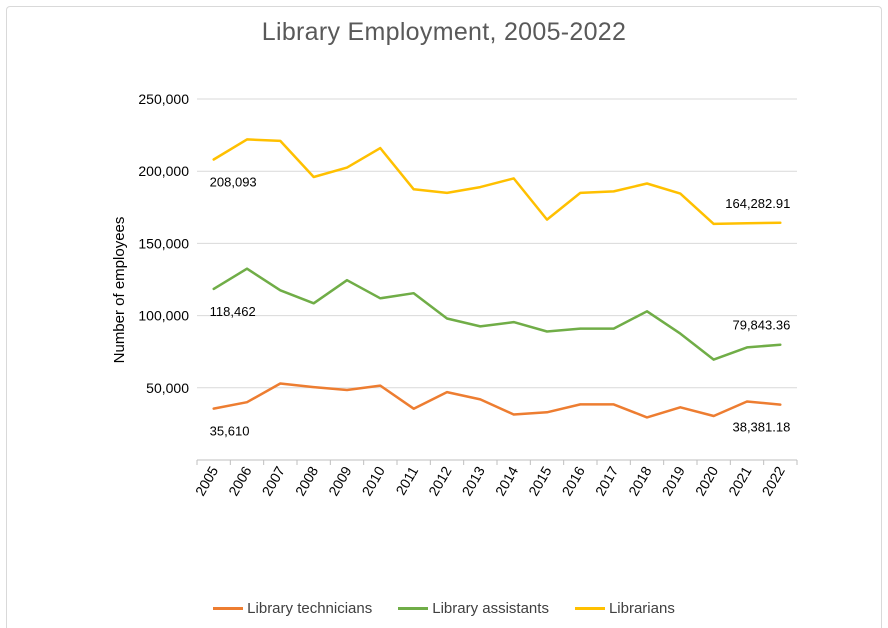 This screenshot has height=628, width=888. Describe the element at coordinates (440, 480) in the screenshot. I see `x-tick-label: 2012` at that location.